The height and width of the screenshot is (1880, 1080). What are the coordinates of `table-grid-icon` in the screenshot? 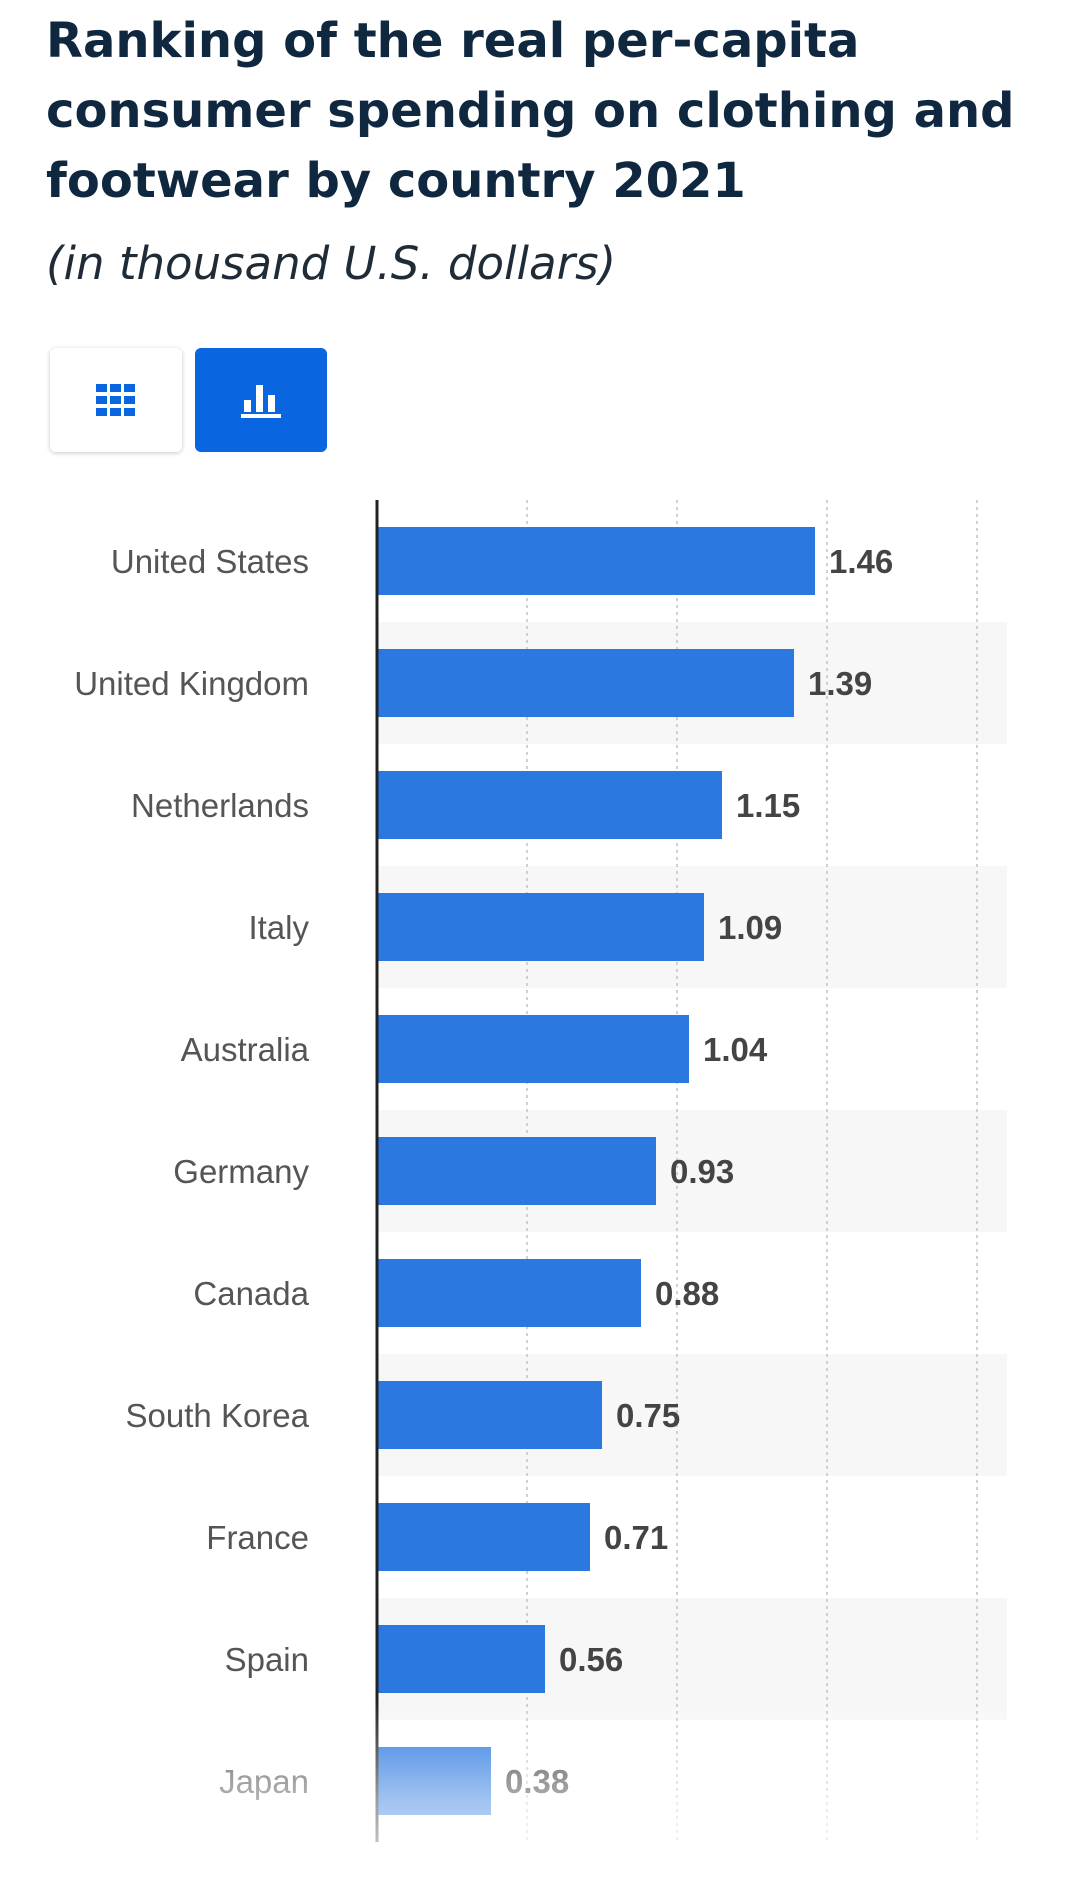 It's located at (115, 400).